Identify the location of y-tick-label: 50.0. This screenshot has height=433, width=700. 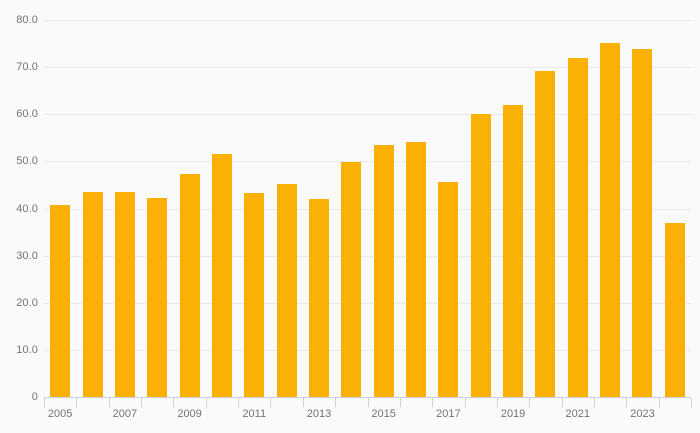
(27, 161).